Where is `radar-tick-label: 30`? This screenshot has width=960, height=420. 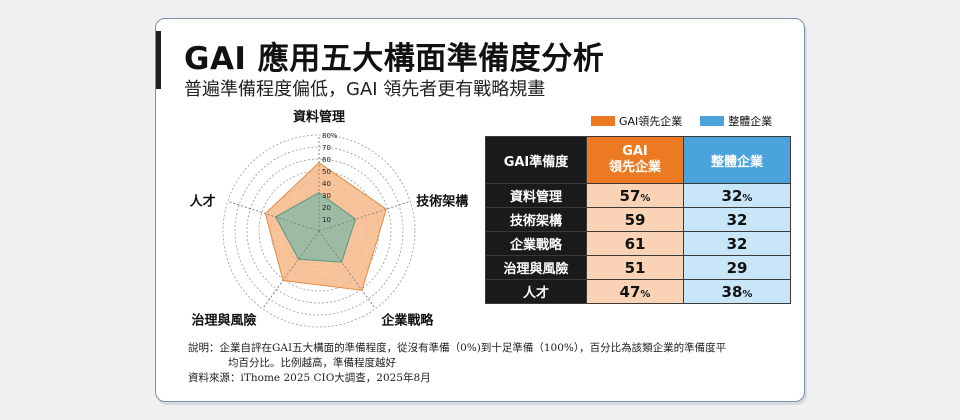 radar-tick-label: 30 is located at coordinates (326, 196).